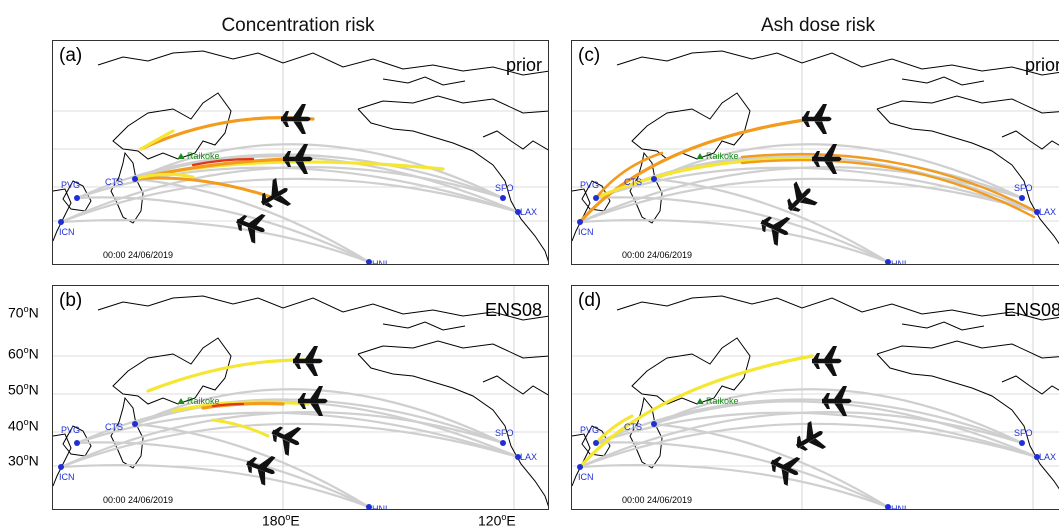  Describe the element at coordinates (513, 310) in the screenshot. I see `panel-tag: ENS08` at that location.